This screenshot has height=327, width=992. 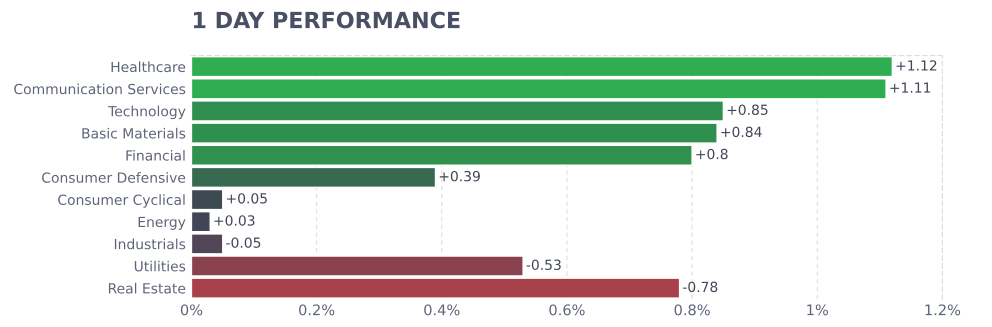 What do you see at coordinates (442, 310) in the screenshot?
I see `x-tick-label: 0.4%` at bounding box center [442, 310].